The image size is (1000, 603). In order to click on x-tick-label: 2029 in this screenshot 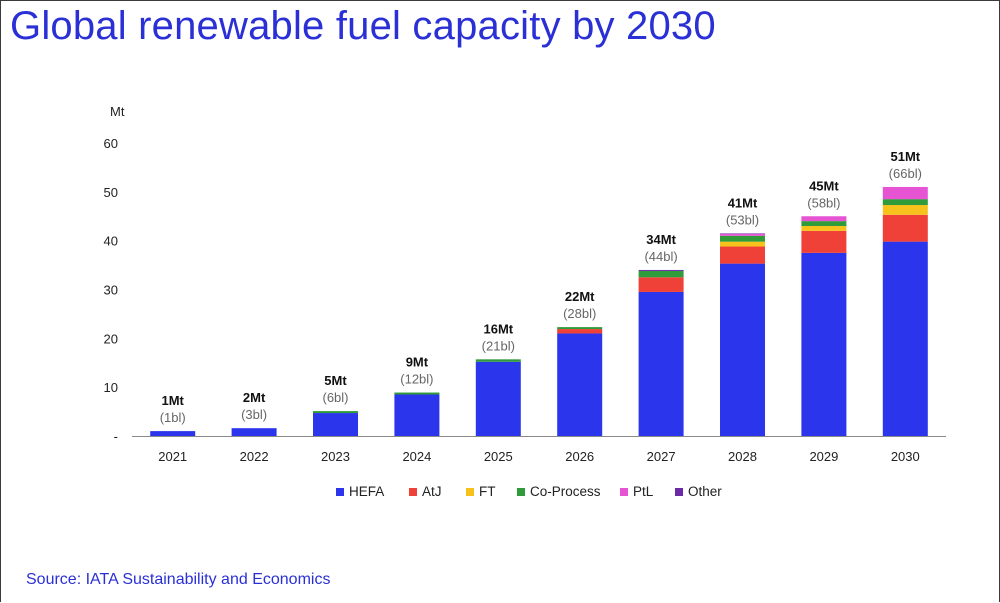, I will do `click(823, 456)`.